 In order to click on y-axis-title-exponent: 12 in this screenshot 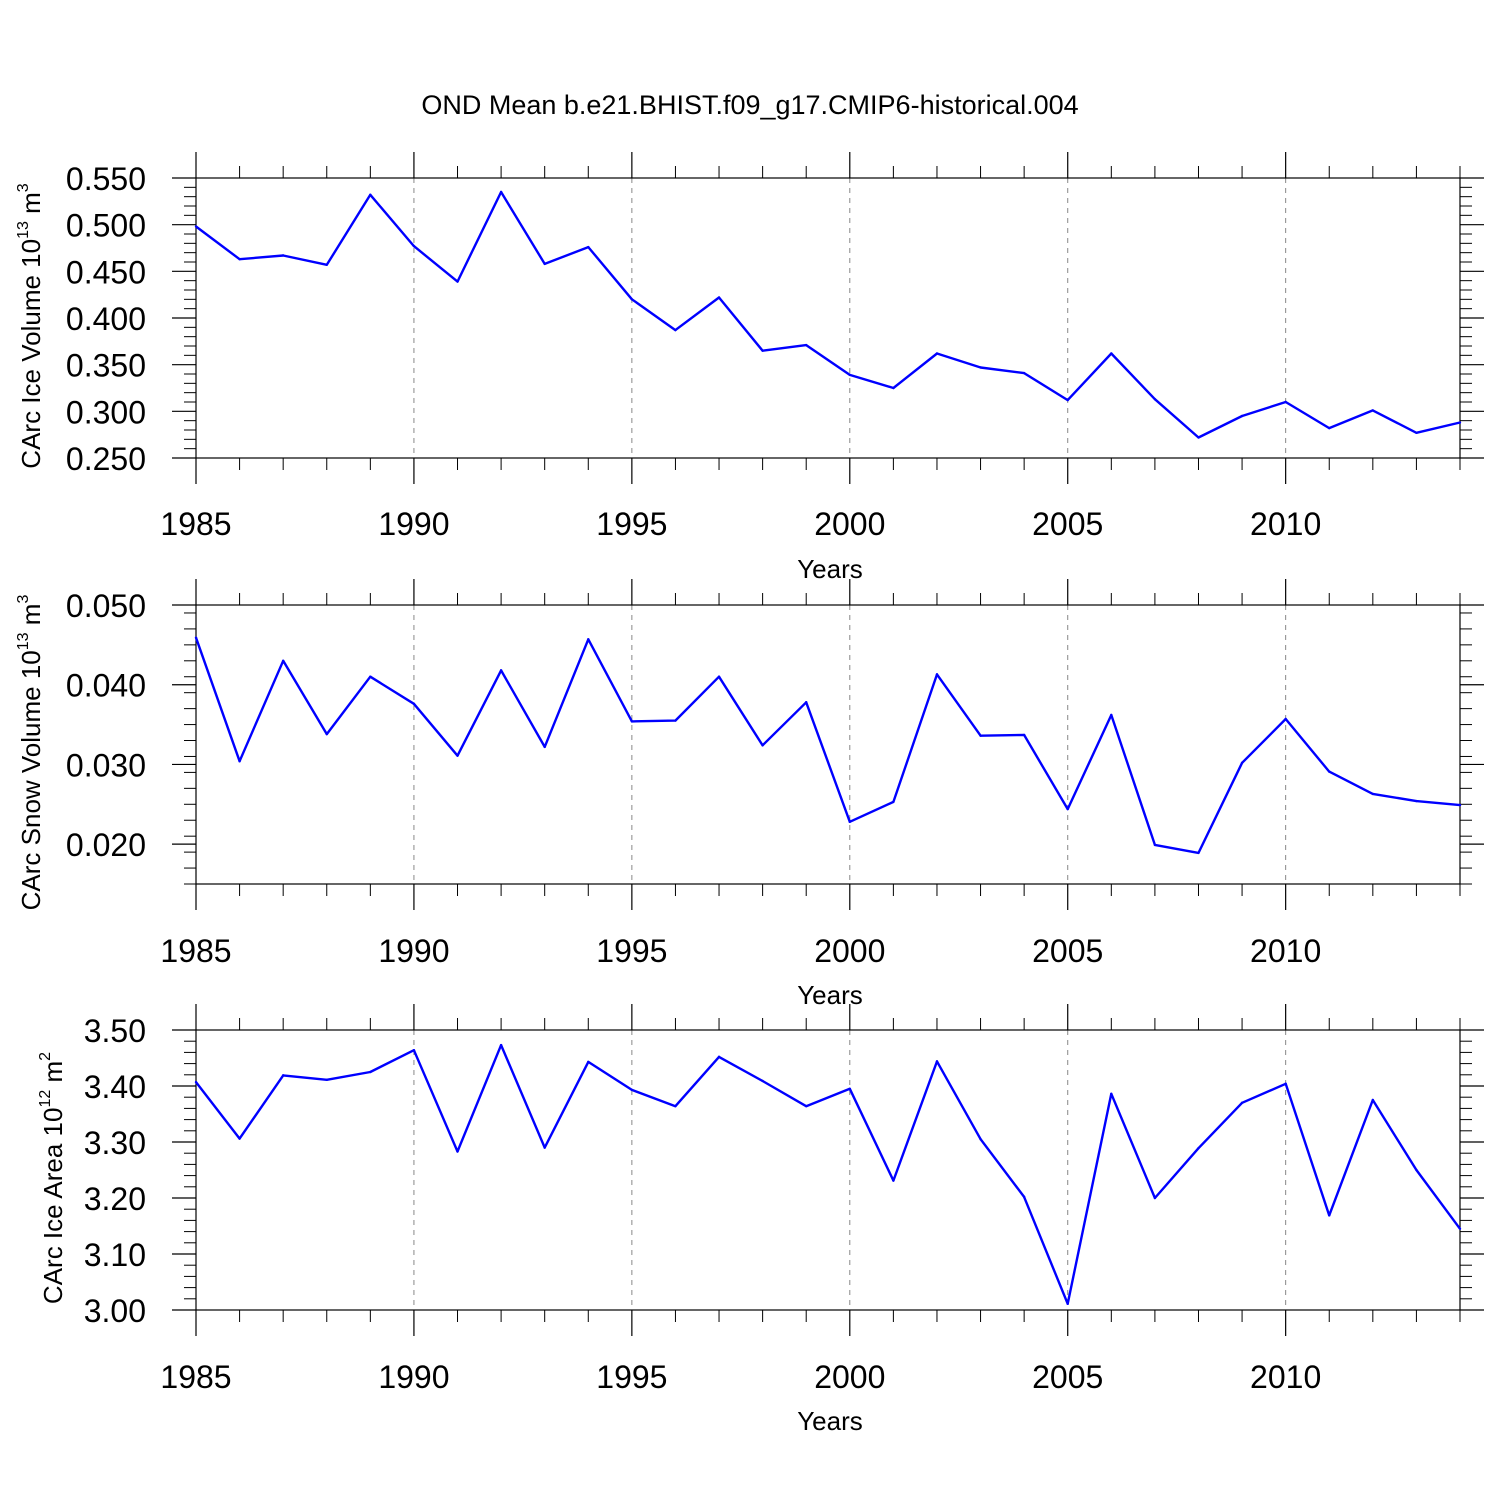, I will do `click(45, 1099)`.